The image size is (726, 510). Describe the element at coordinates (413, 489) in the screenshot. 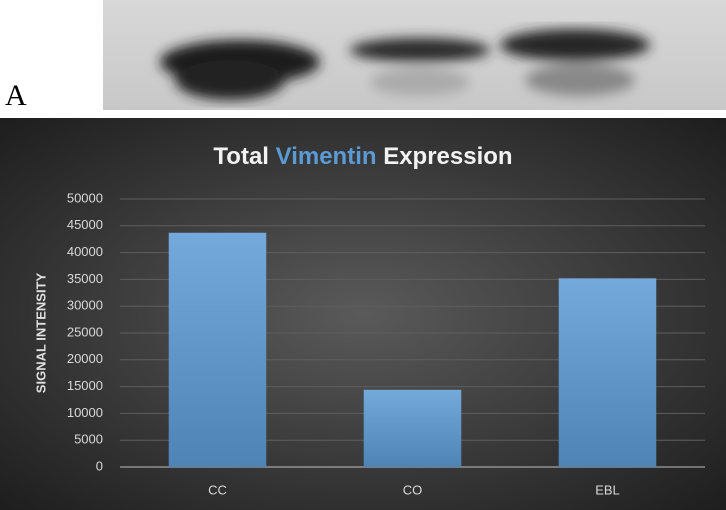

I see `x-tick-label: CO` at that location.